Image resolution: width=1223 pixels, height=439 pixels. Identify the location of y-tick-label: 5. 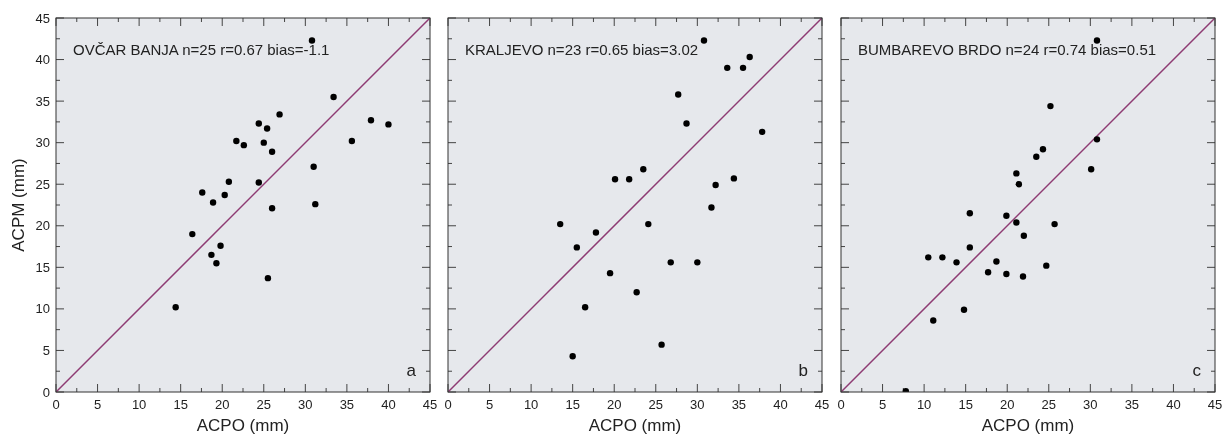
(46, 350).